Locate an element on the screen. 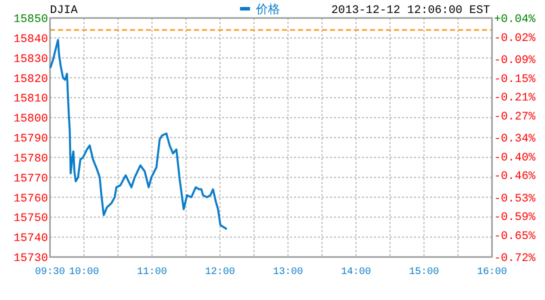 This screenshot has width=545, height=300. y-tick-label: 15830 is located at coordinates (30, 59).